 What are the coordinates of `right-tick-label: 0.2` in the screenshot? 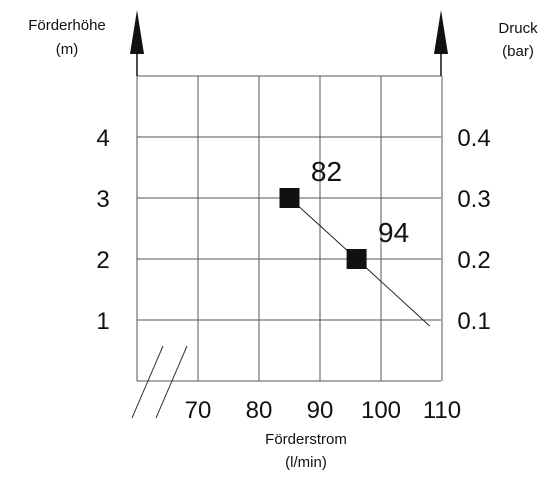 It's located at (473, 260).